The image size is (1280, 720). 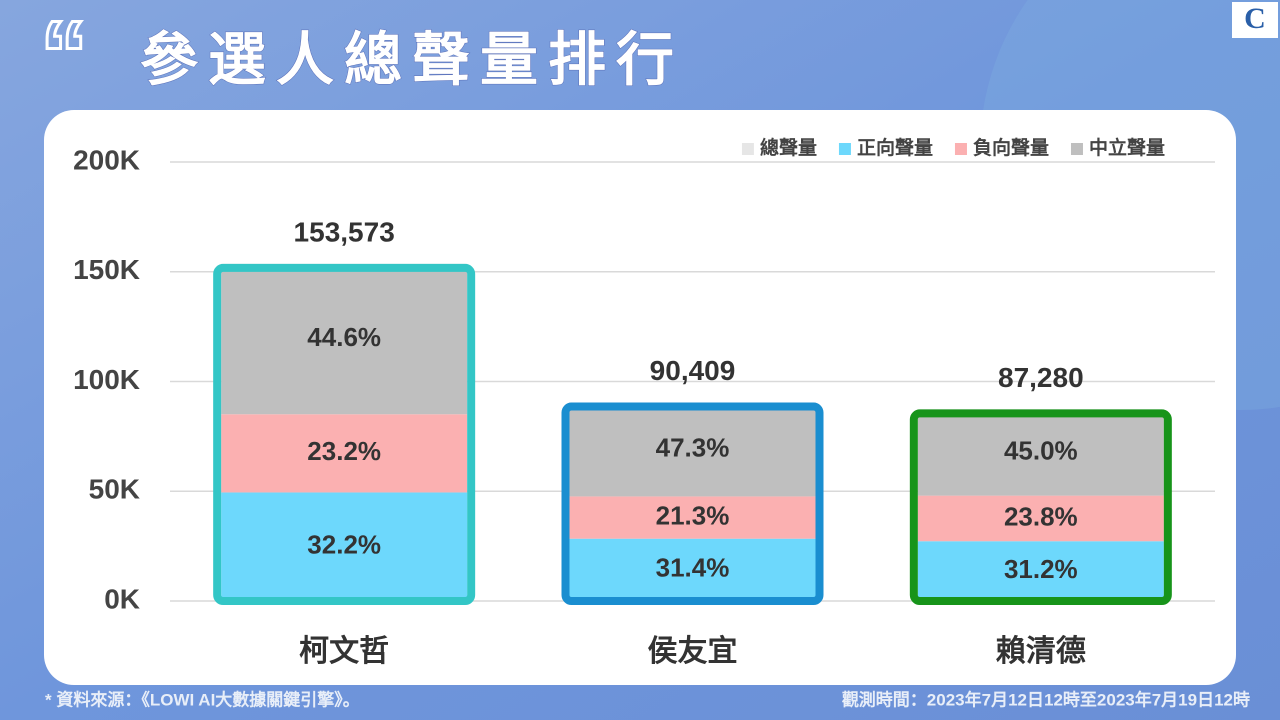 What do you see at coordinates (64, 54) in the screenshot?
I see `title-quote: “` at bounding box center [64, 54].